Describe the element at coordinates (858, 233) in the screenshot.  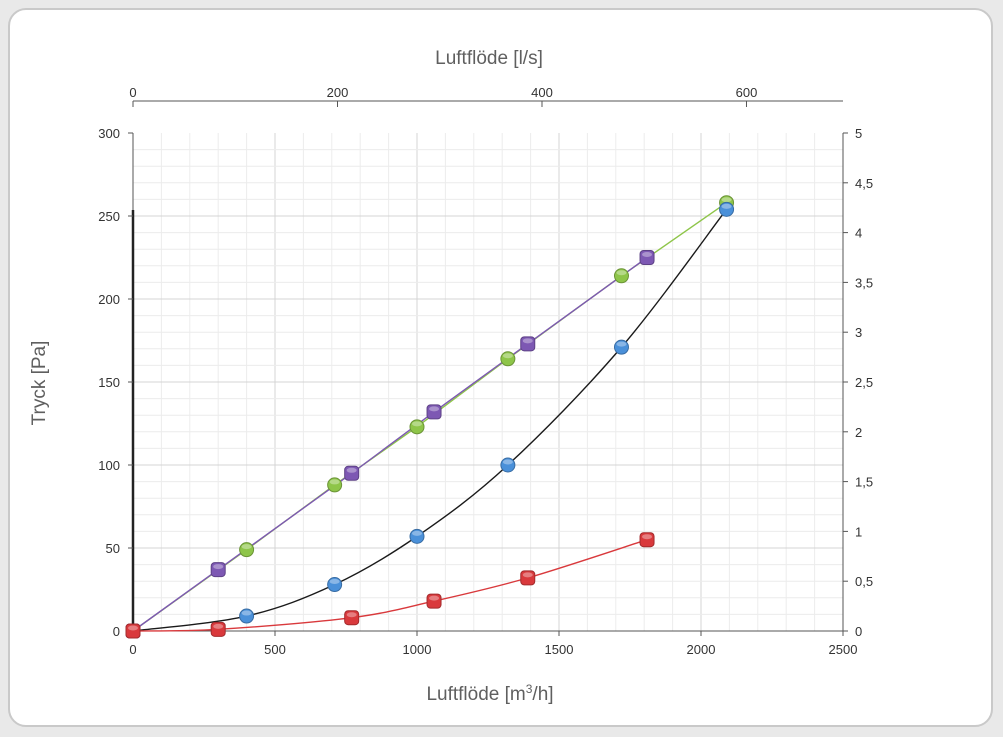
I see `y2-tick-label: 4` at that location.